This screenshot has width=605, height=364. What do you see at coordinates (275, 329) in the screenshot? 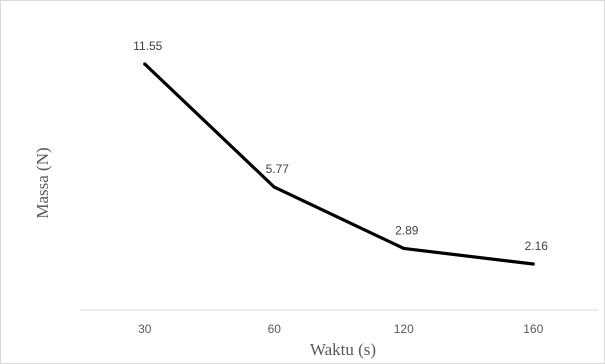
I see `x-tick-label: 60` at bounding box center [275, 329].